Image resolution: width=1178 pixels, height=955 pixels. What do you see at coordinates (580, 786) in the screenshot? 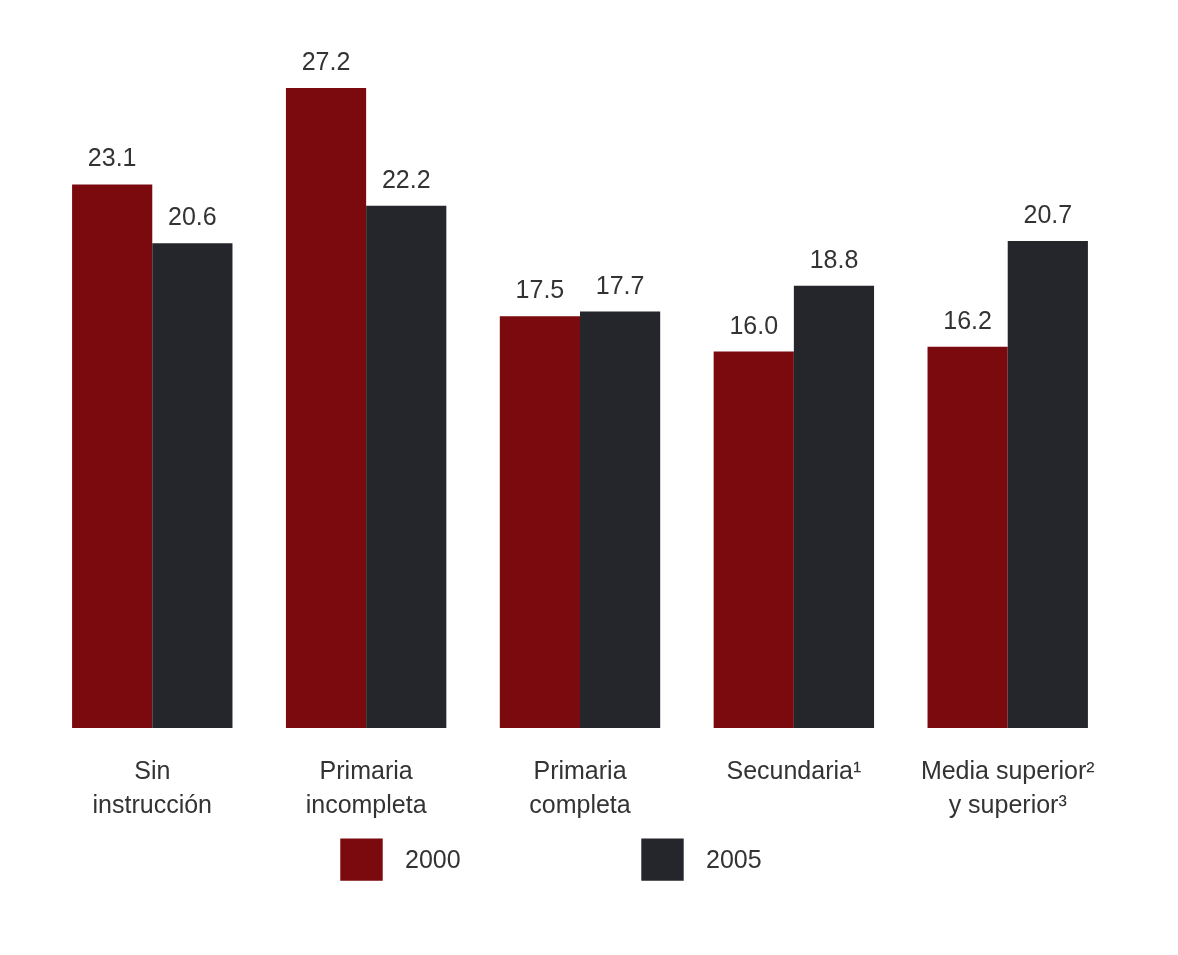
I see `x-tick-label: Primaria completa` at bounding box center [580, 786].